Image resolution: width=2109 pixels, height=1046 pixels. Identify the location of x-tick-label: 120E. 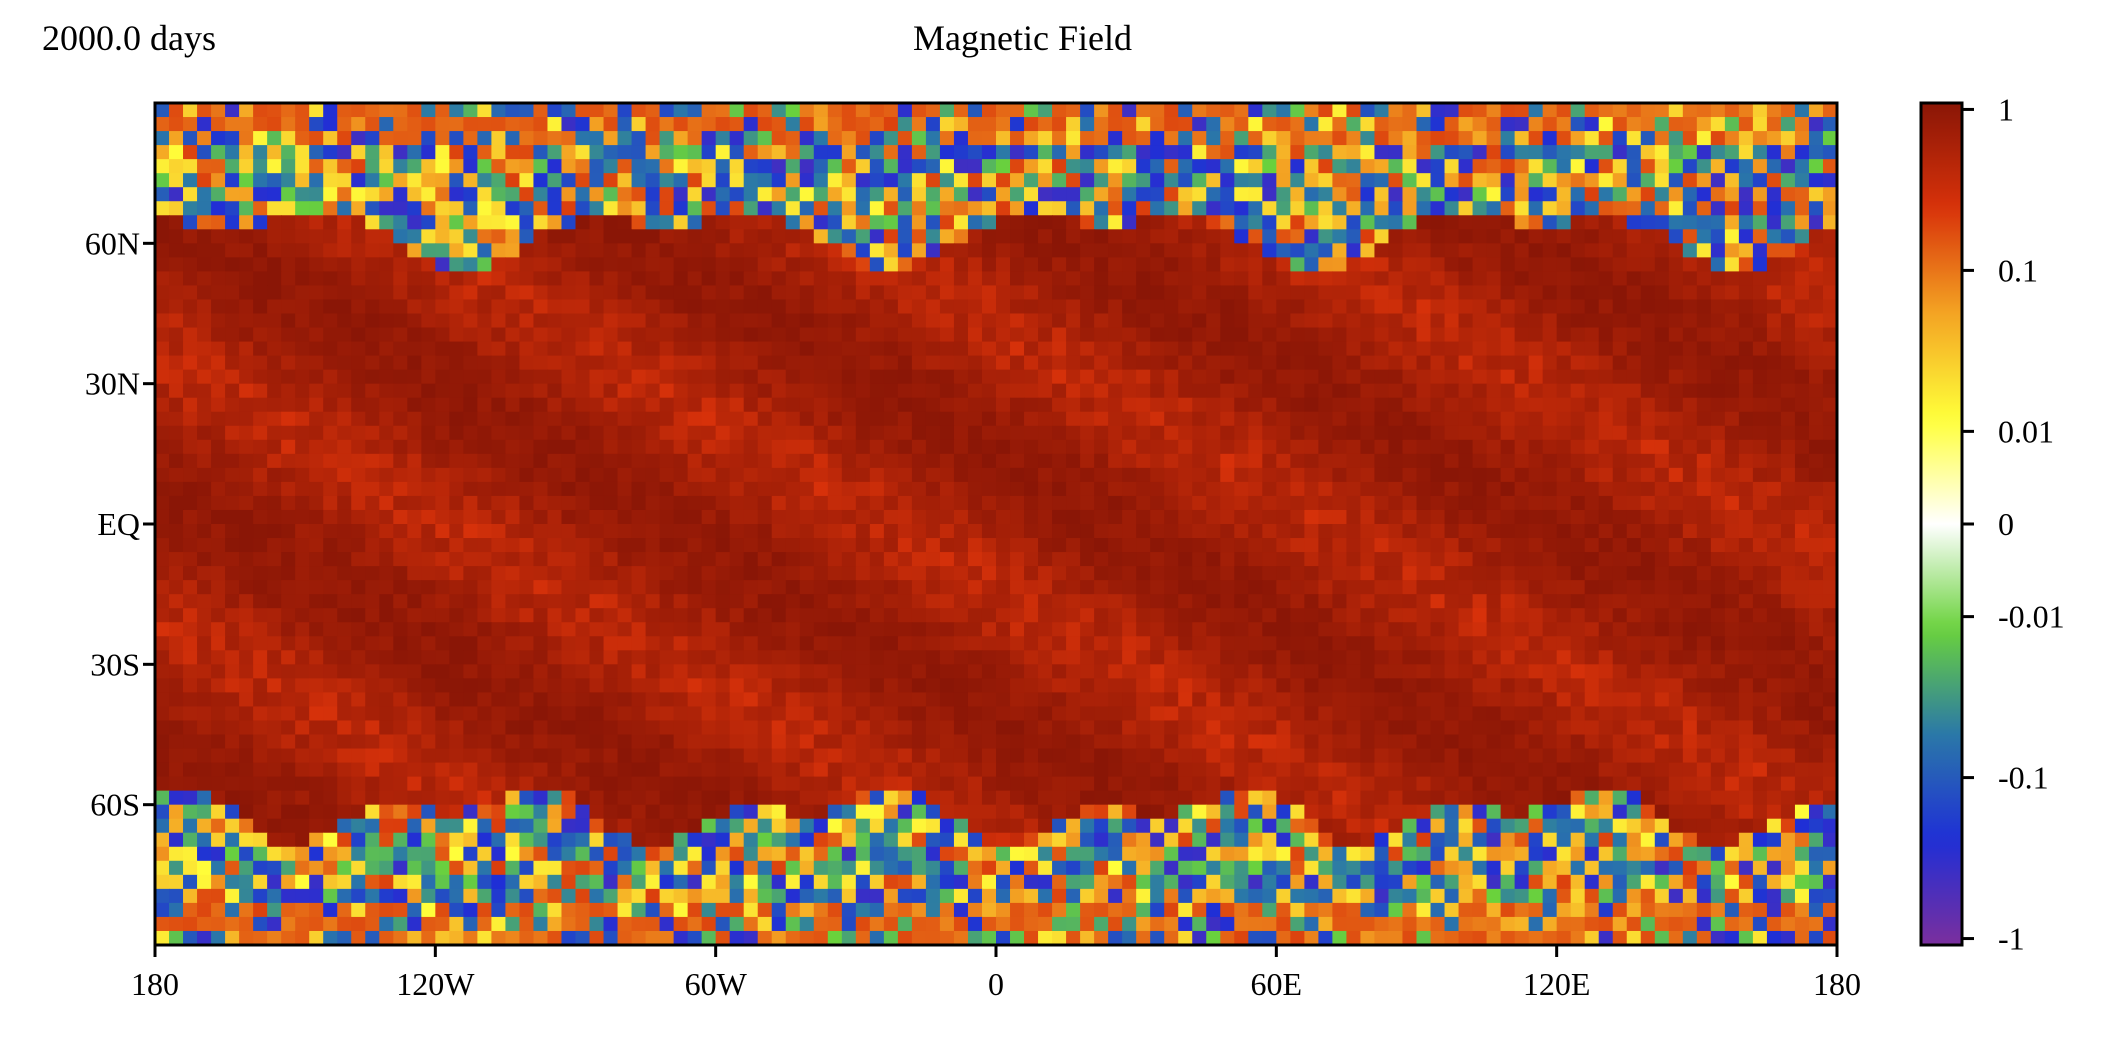
(1557, 984).